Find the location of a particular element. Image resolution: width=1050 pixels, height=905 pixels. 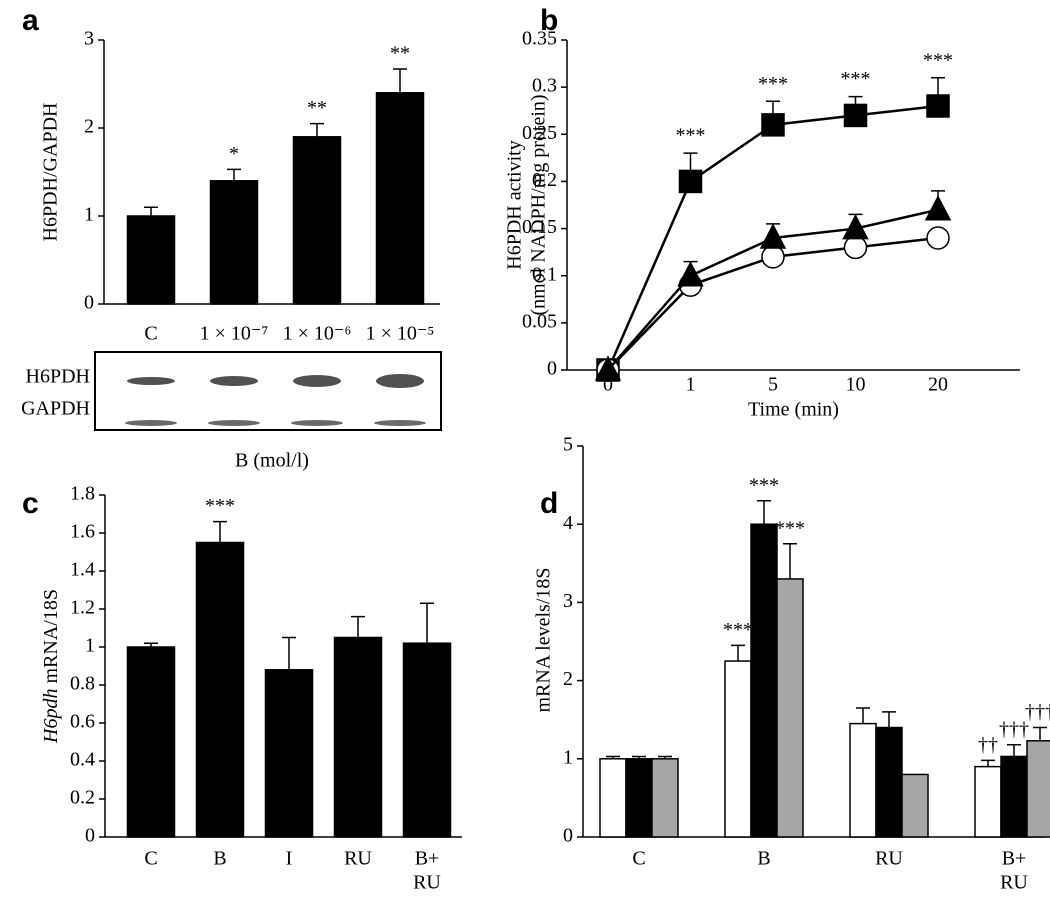

panel-letter: a is located at coordinates (30, 20).